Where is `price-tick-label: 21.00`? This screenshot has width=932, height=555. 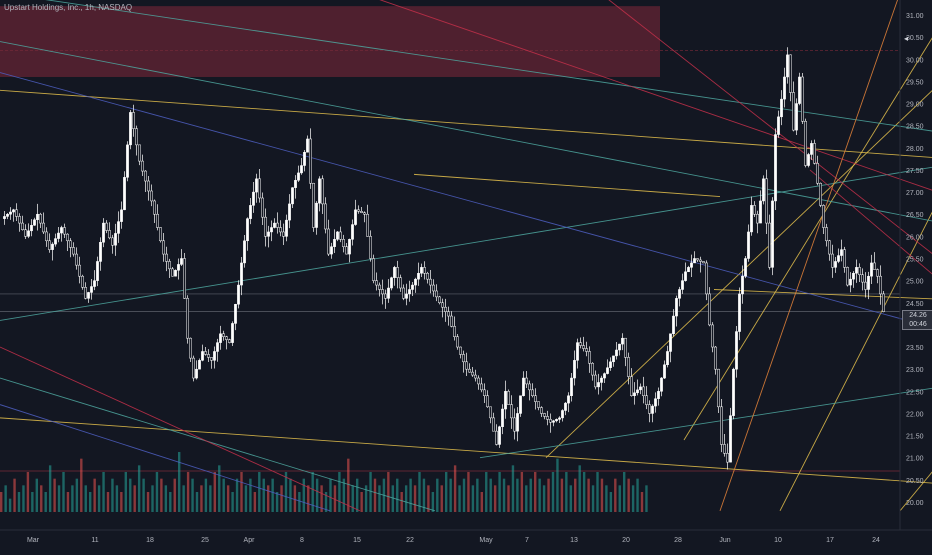
price-tick-label: 21.00 is located at coordinates (915, 459).